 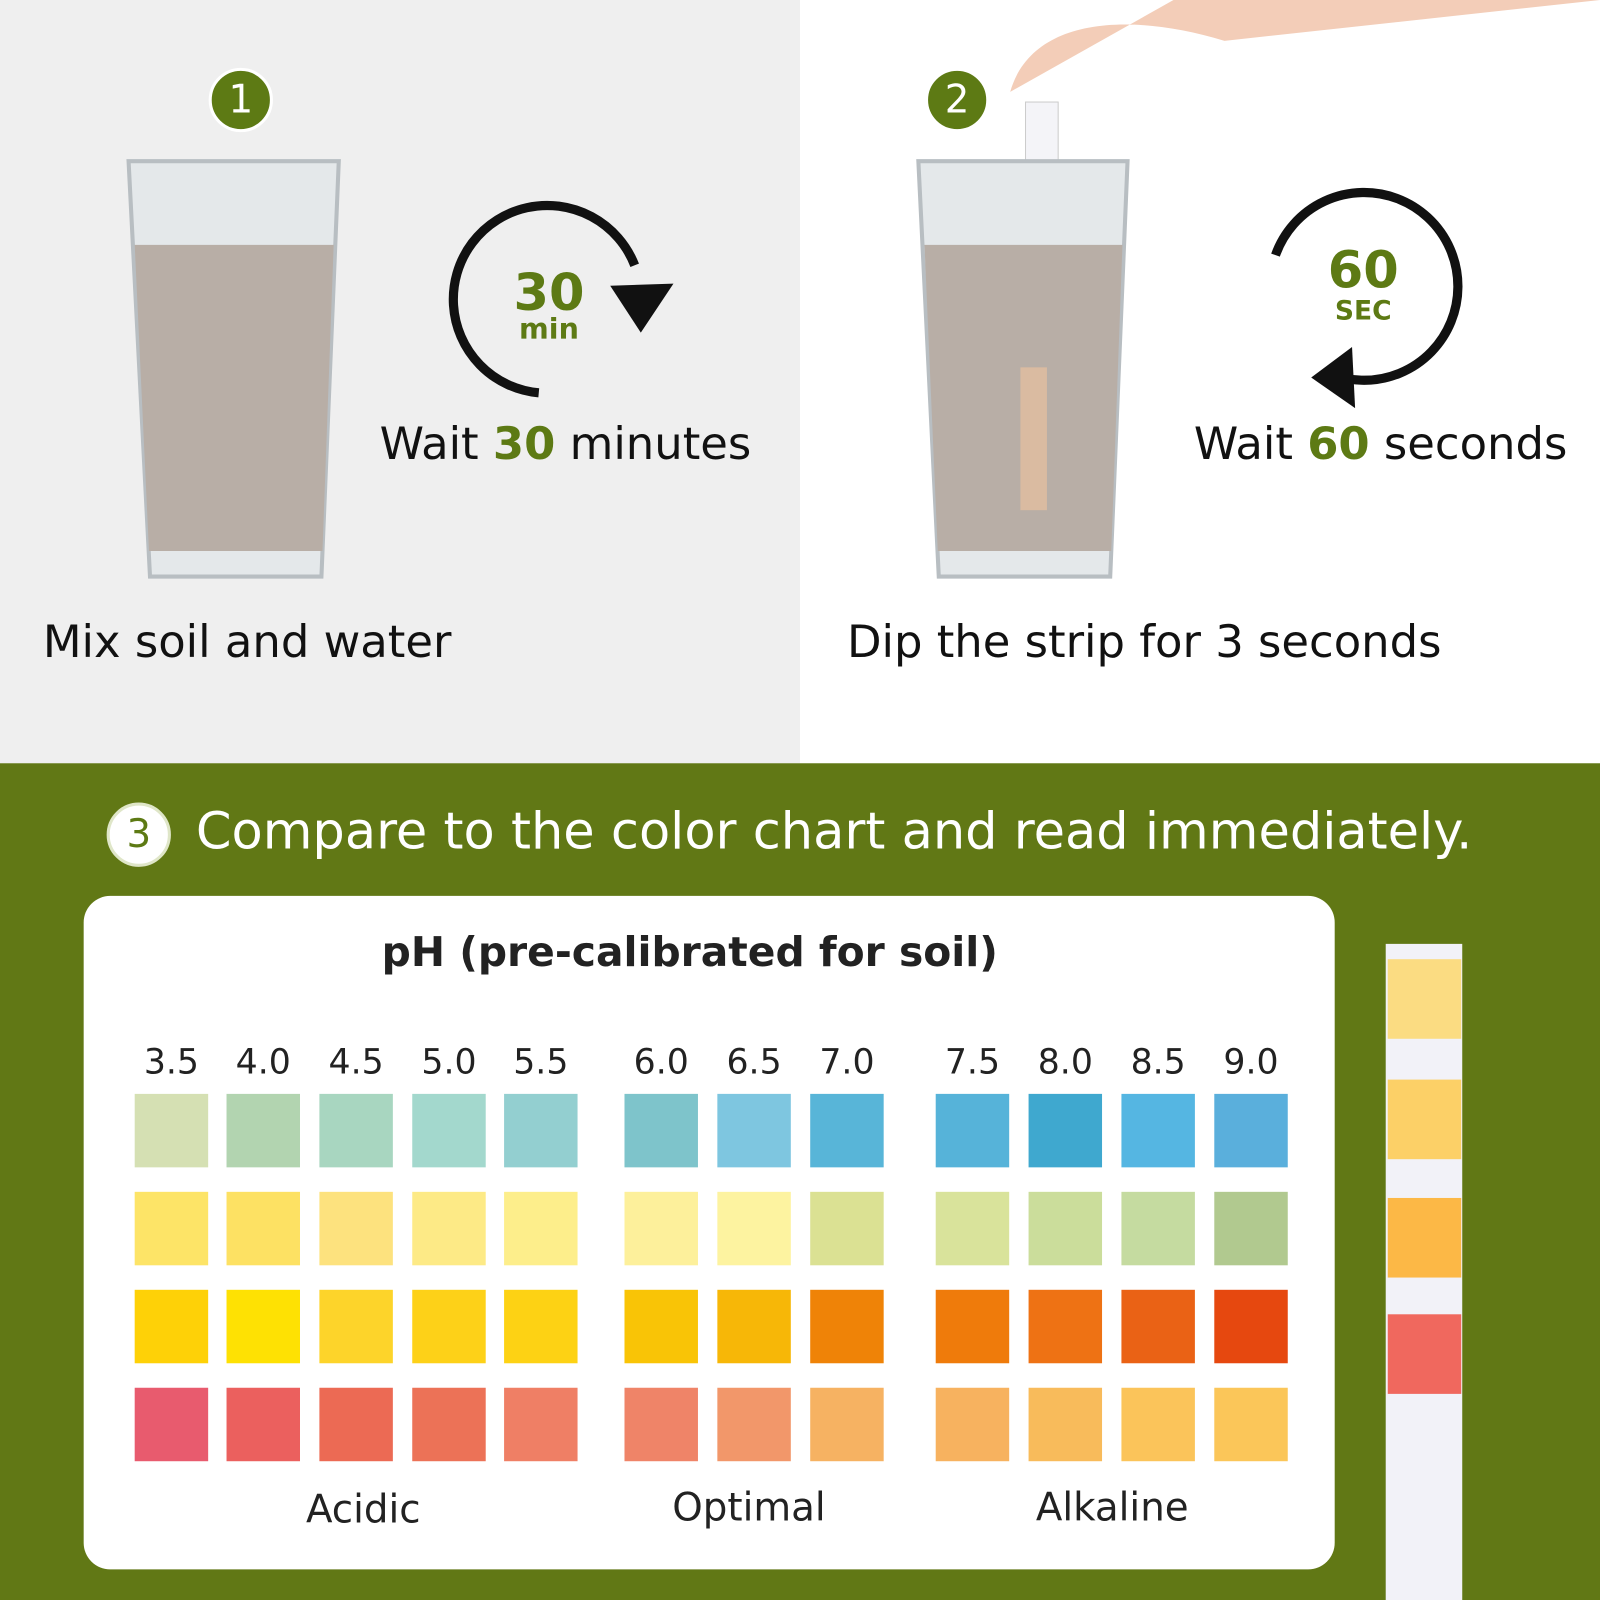 What do you see at coordinates (1065, 1062) in the screenshot?
I see `ph-label: 8.0` at bounding box center [1065, 1062].